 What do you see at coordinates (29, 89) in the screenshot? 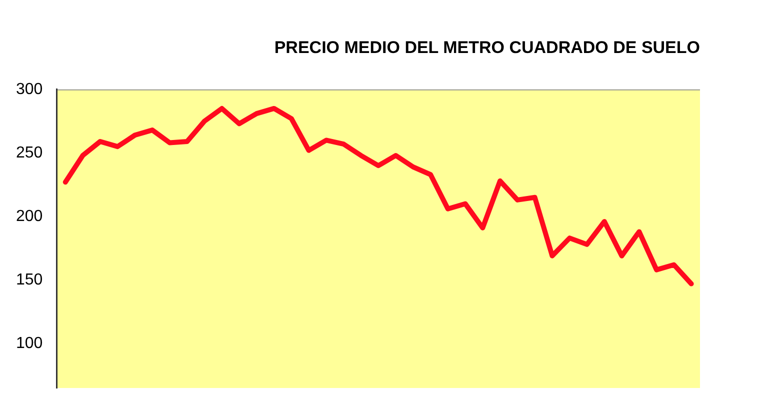
I see `y-tick-label: 300` at bounding box center [29, 89].